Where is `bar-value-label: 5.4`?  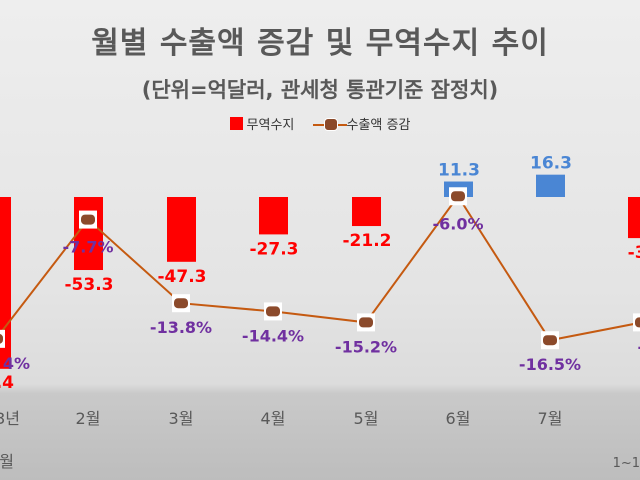
bar-value-label: 5.4 is located at coordinates (7, 383).